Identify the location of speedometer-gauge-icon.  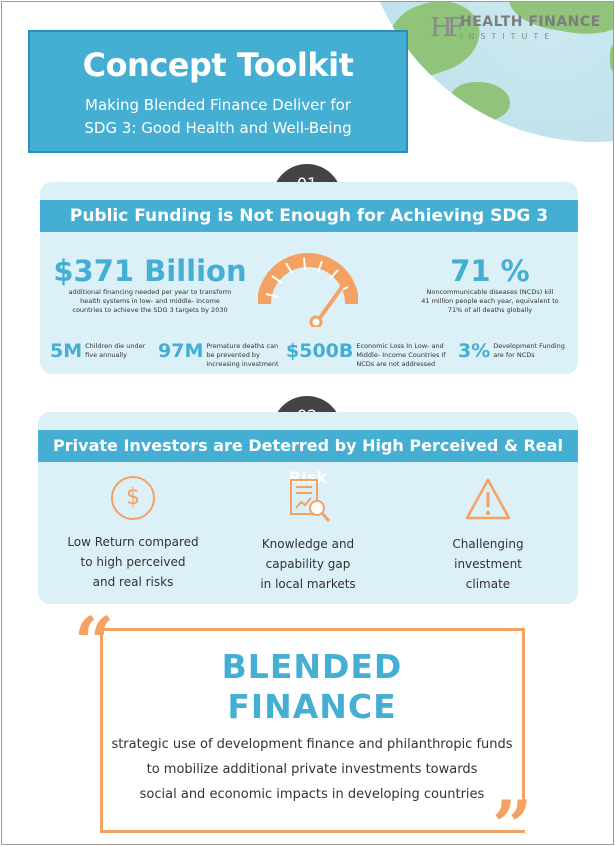
(308, 290).